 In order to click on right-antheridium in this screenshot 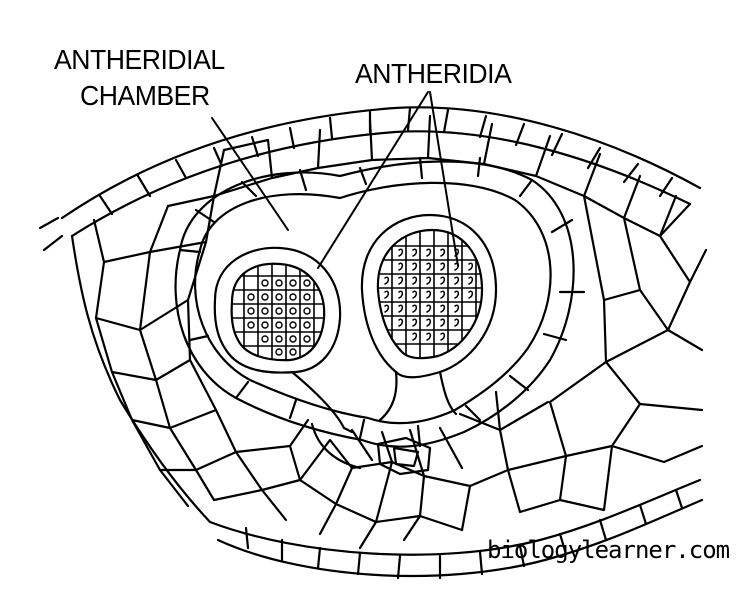, I will do `click(429, 317)`.